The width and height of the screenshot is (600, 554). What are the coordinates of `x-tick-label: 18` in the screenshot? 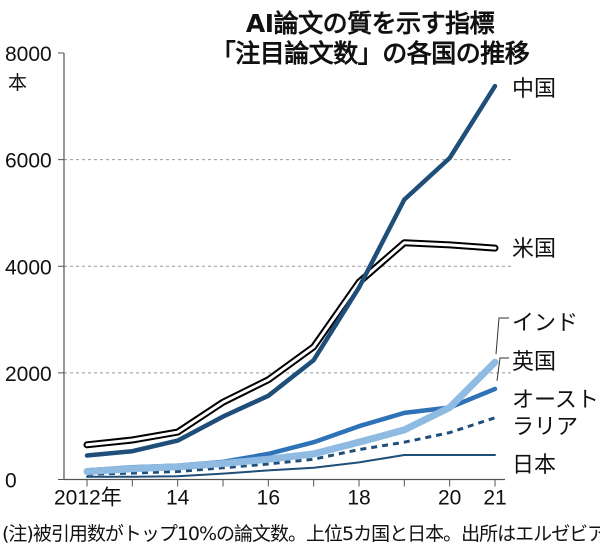 It's located at (358, 498).